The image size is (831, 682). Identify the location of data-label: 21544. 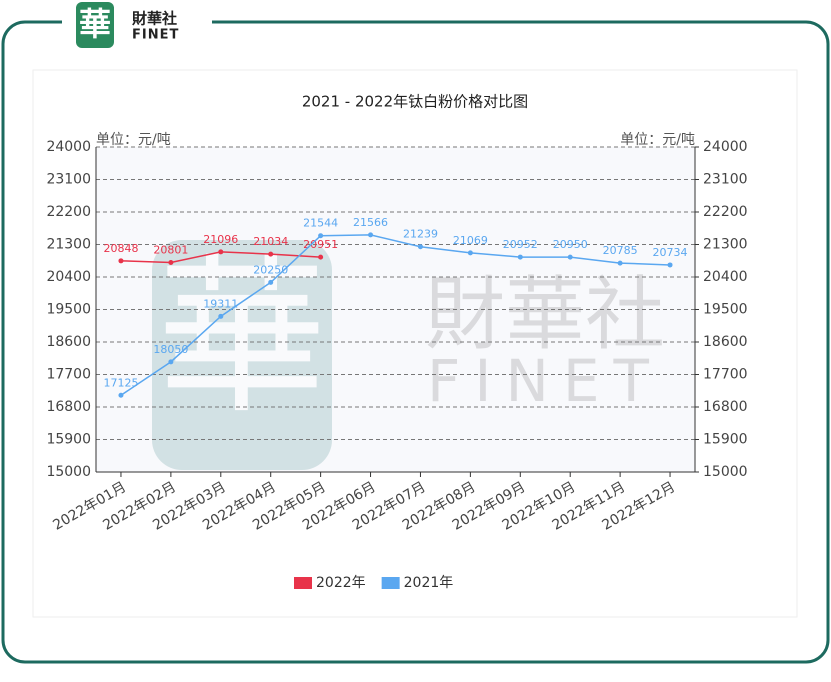
(320, 223).